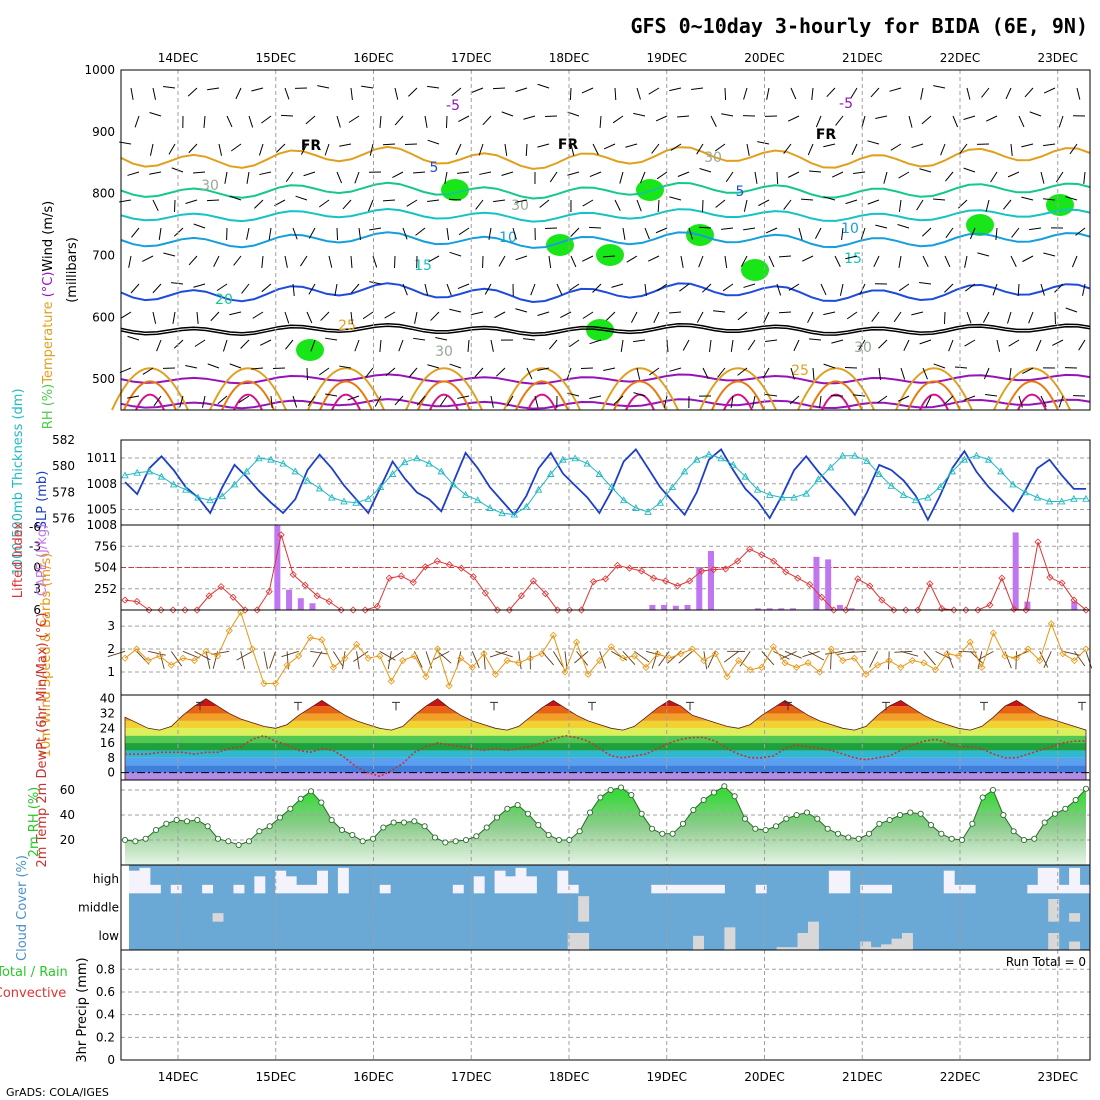 The width and height of the screenshot is (1100, 1100). What do you see at coordinates (48, 406) in the screenshot?
I see `upper-air-label-part: RH (%)` at bounding box center [48, 406].